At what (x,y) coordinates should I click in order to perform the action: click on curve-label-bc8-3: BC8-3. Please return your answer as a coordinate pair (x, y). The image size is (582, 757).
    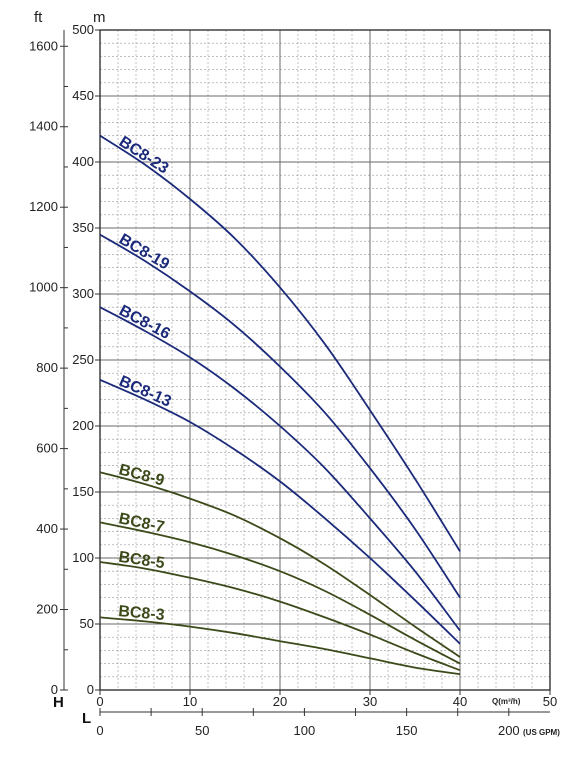
    Looking at the image, I should click on (142, 613).